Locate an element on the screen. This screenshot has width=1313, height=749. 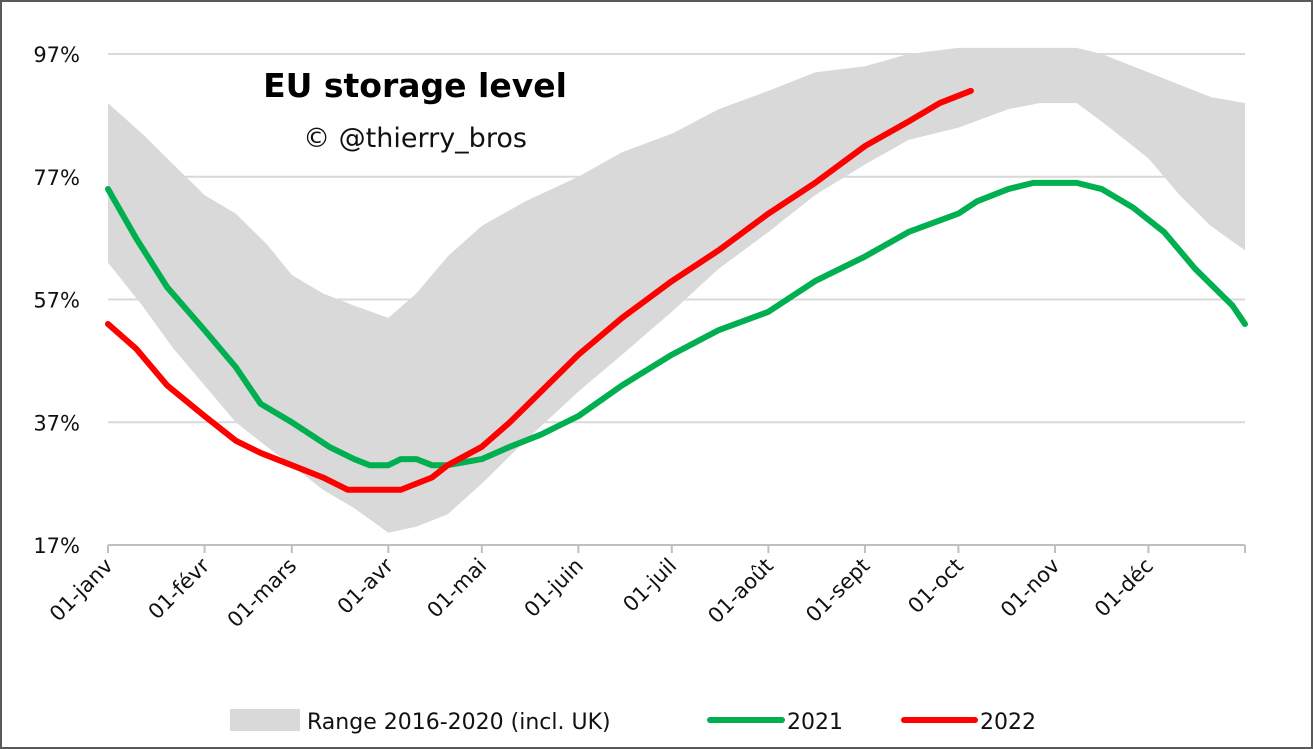
x-tick-label: 01-févr is located at coordinates (179, 588).